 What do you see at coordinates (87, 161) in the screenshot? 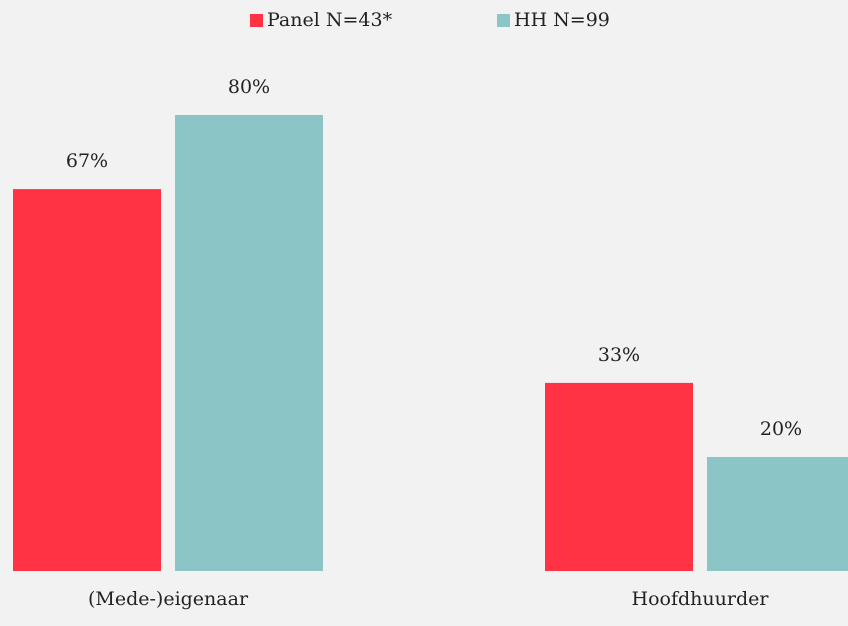
I see `data-label: 67%` at bounding box center [87, 161].